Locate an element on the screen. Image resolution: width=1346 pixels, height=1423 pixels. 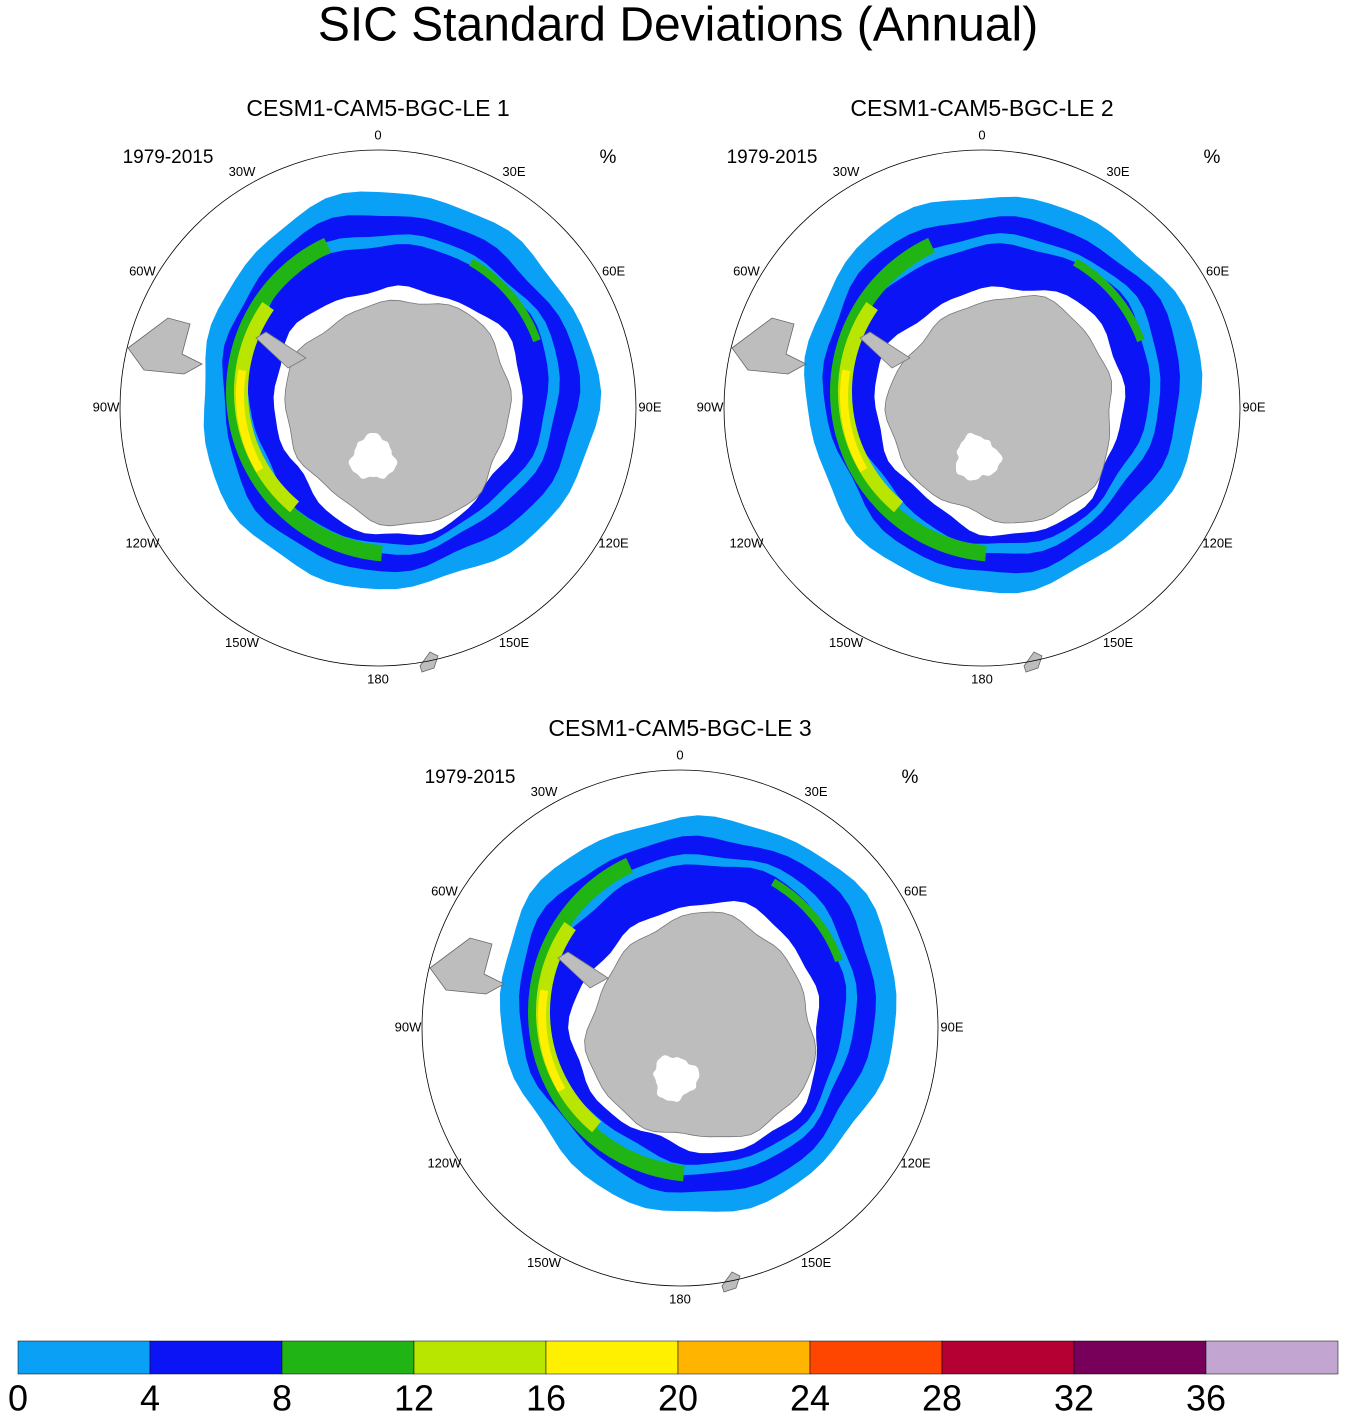
colorbar-label: 36 is located at coordinates (1206, 1398).